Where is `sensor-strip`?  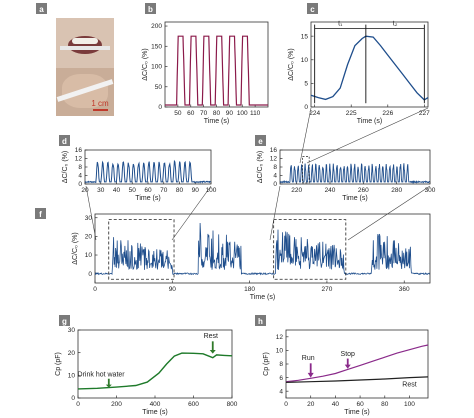 sensor-strip is located at coordinates (85, 48).